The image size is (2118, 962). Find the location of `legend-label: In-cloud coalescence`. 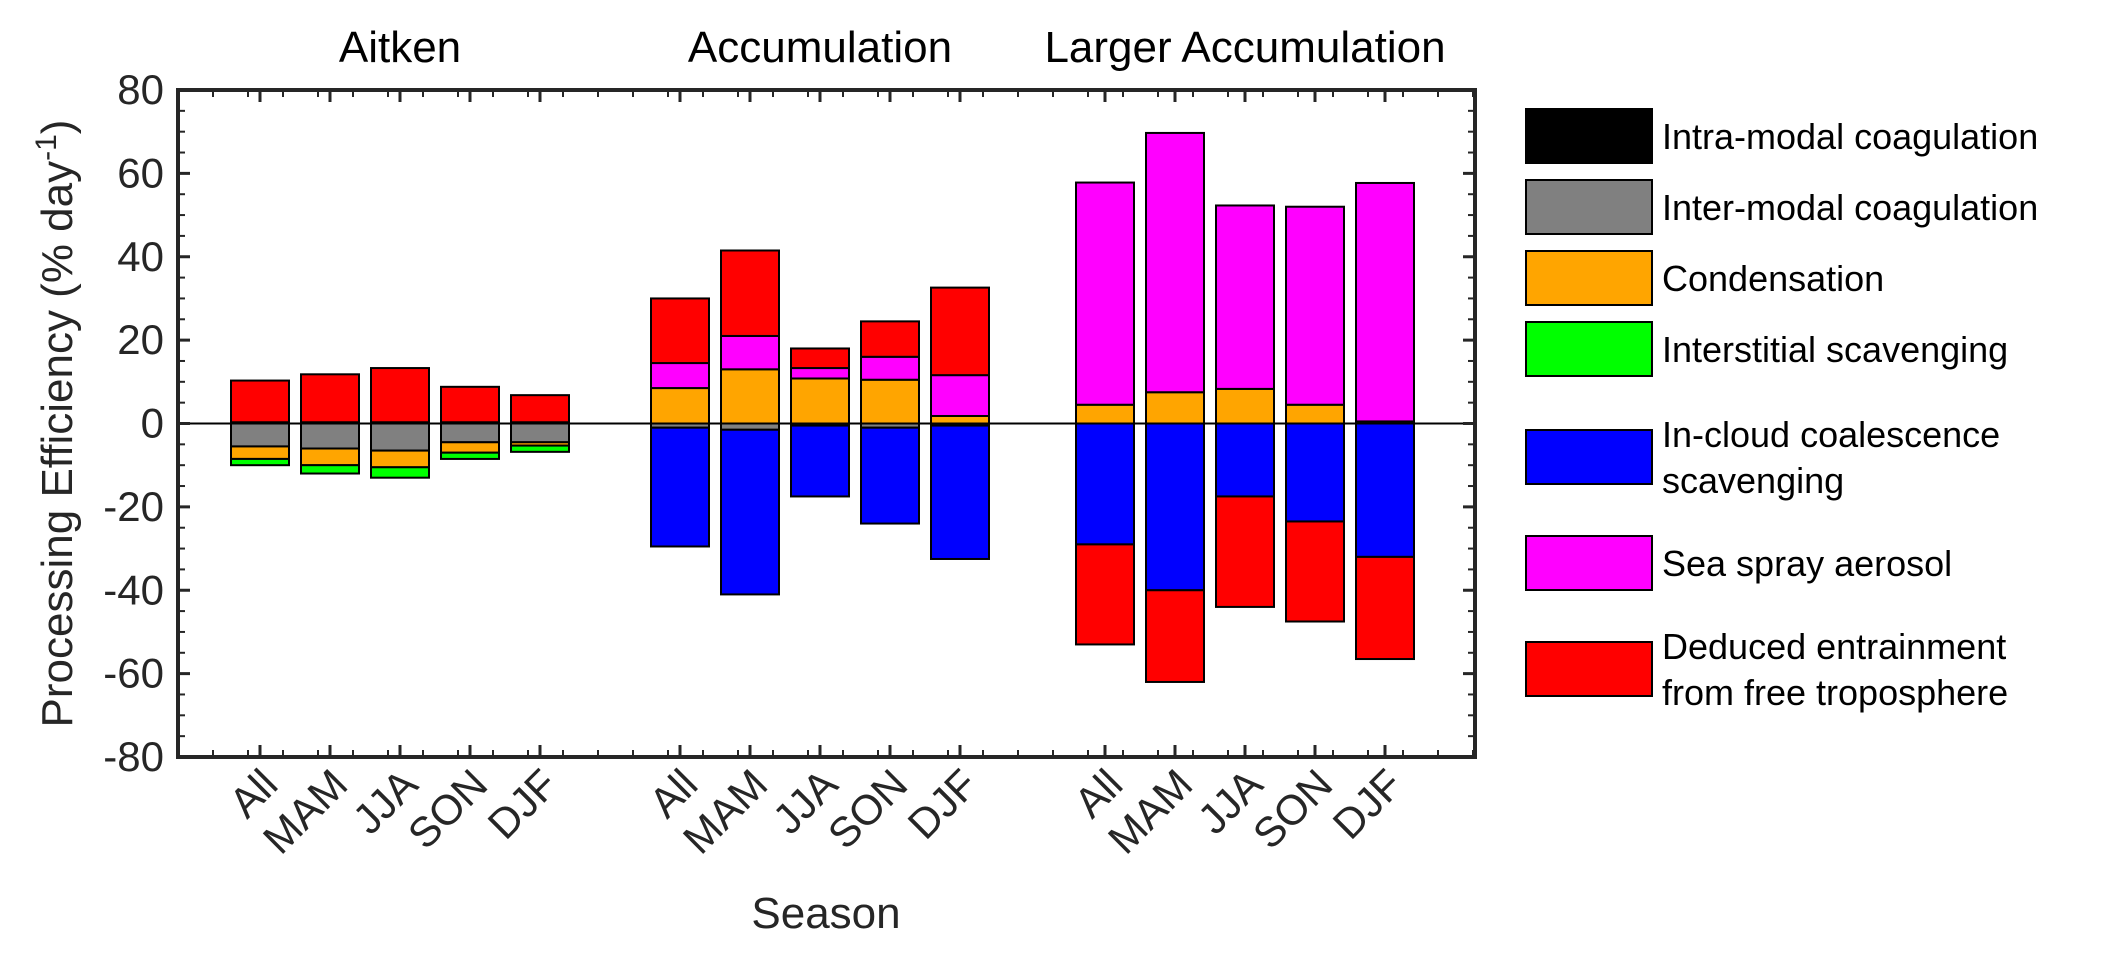

legend-label: In-cloud coalescence is located at coordinates (1831, 434).